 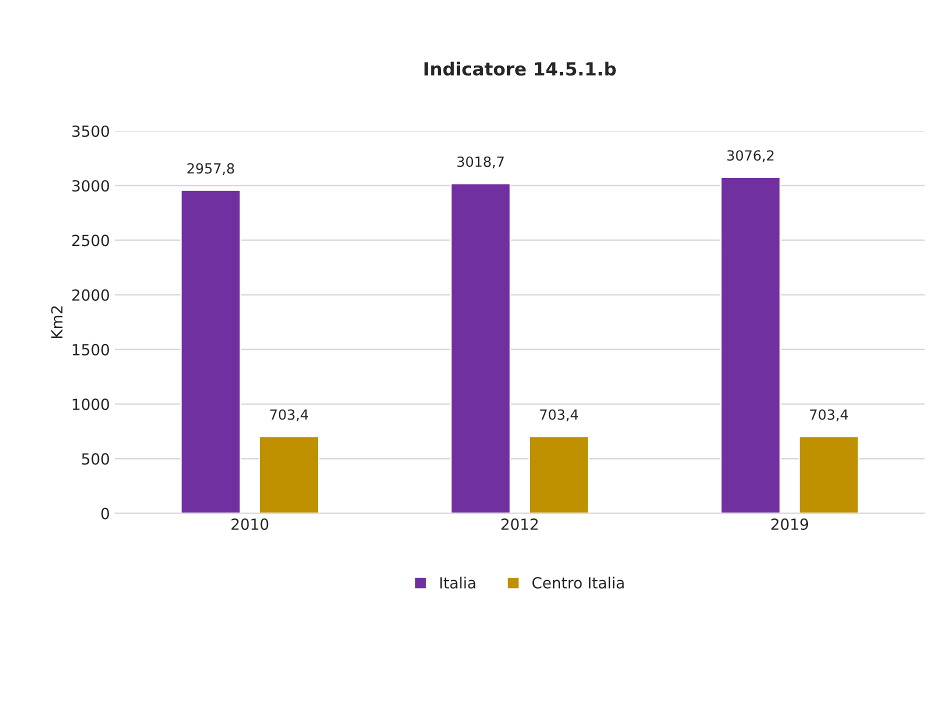 I want to click on legend-label: Centro Italia, so click(x=578, y=582).